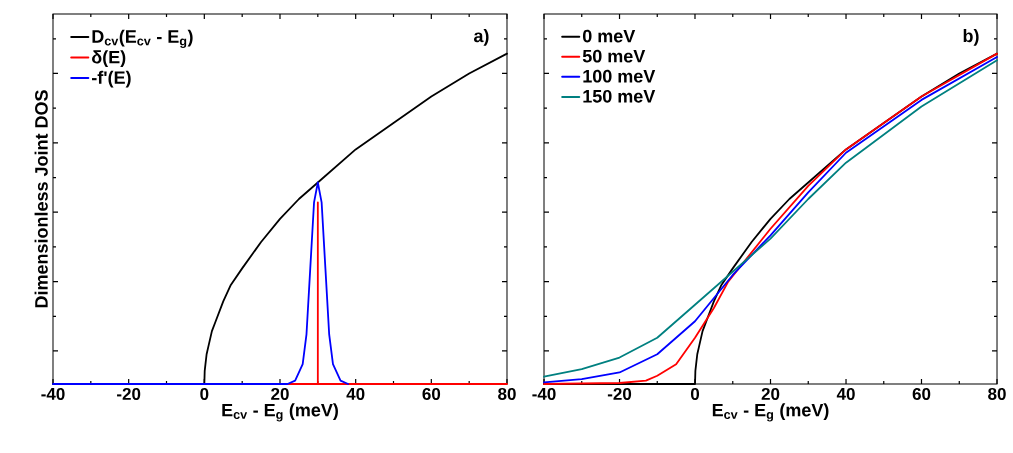 This screenshot has height=453, width=1013. What do you see at coordinates (609, 36) in the screenshot?
I see `legend-label: 0 meV` at bounding box center [609, 36].